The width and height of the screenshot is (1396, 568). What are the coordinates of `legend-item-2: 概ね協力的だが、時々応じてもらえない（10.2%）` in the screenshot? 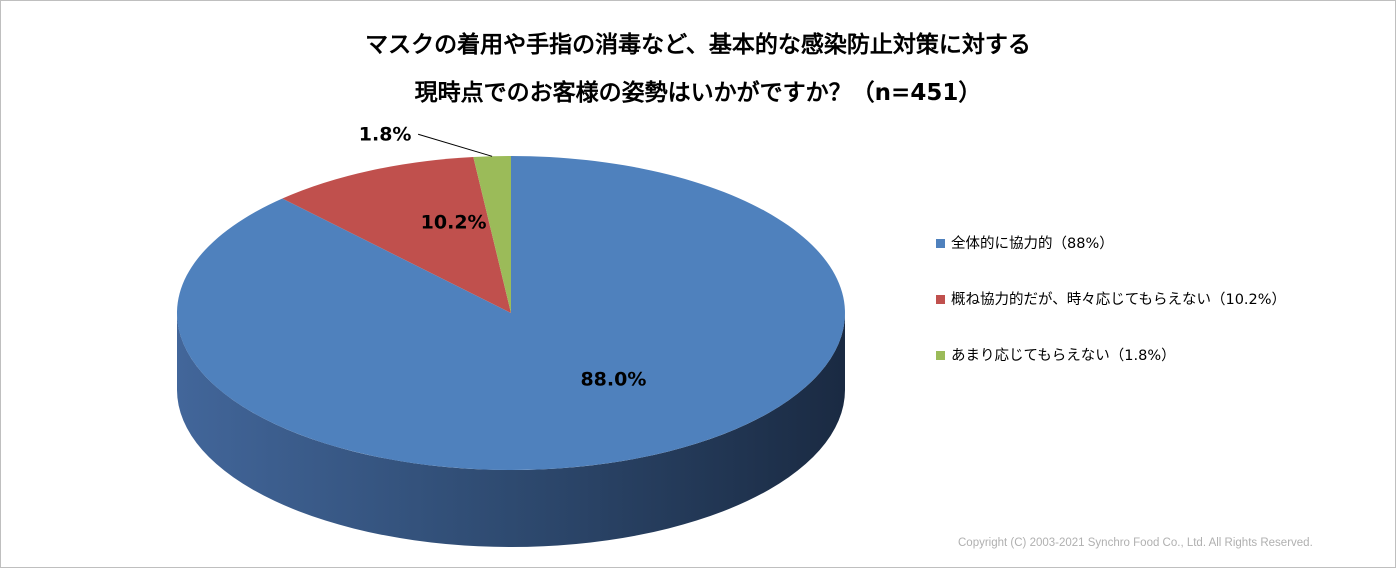 It's located at (1111, 298).